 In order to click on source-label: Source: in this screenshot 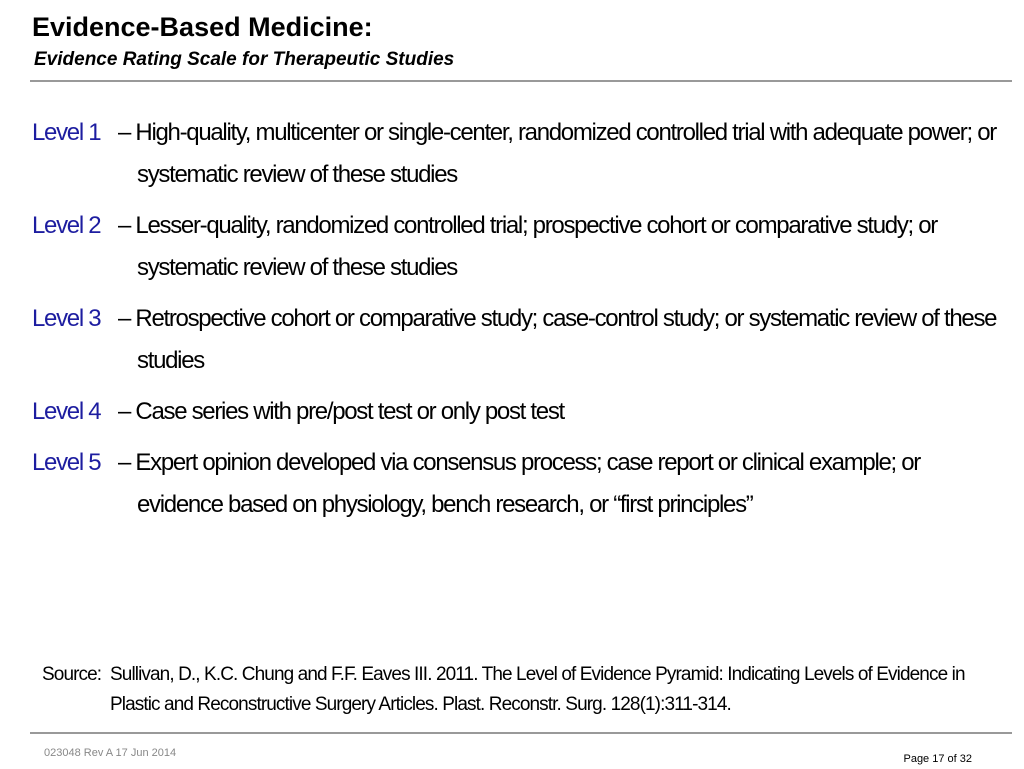, I will do `click(72, 674)`.